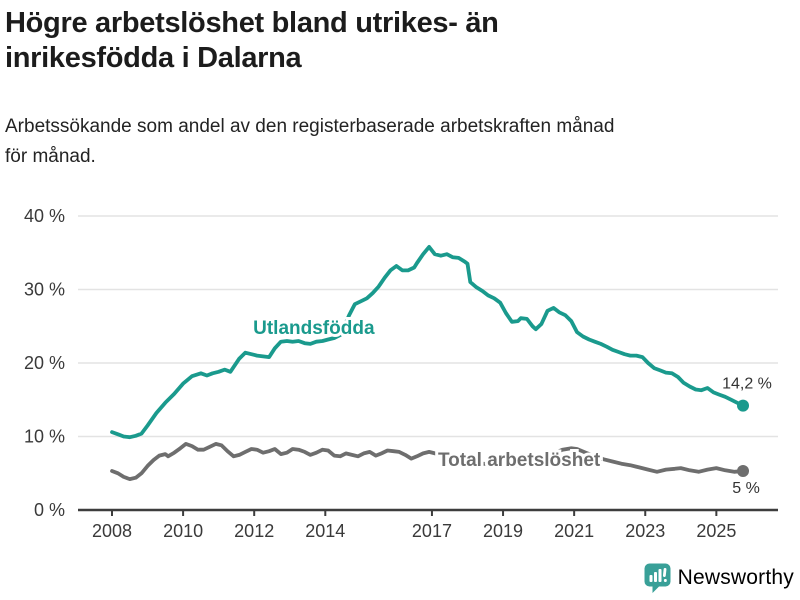  I want to click on x-tick-label: 2017, so click(432, 531).